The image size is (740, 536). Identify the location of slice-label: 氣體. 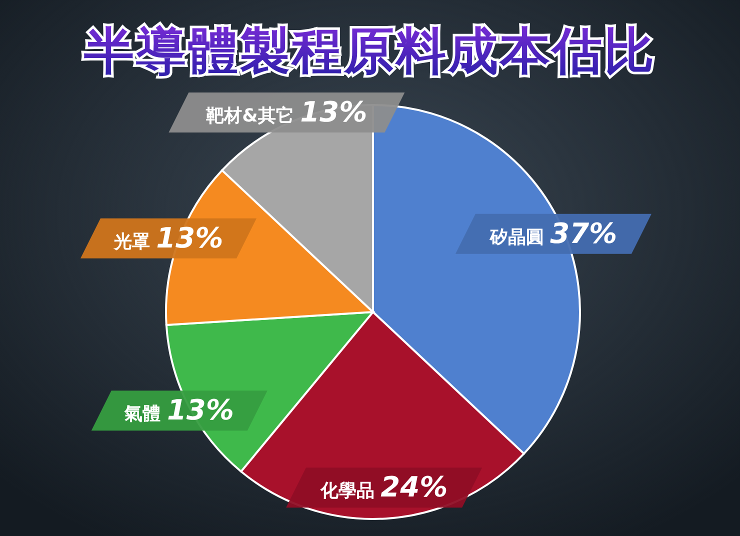
(145, 414).